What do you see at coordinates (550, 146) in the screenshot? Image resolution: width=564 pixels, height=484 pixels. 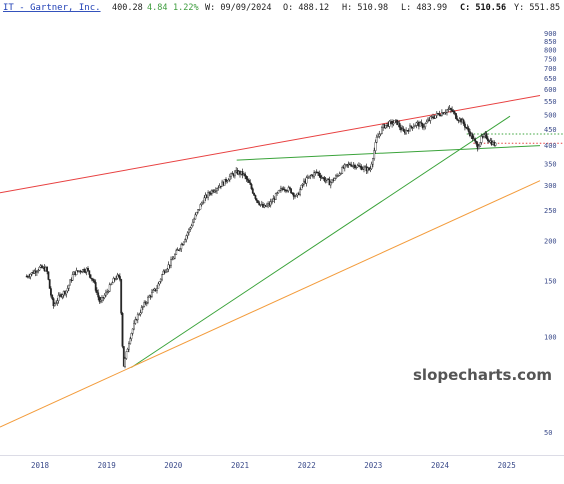 I see `y-tick-label: 400` at bounding box center [550, 146].